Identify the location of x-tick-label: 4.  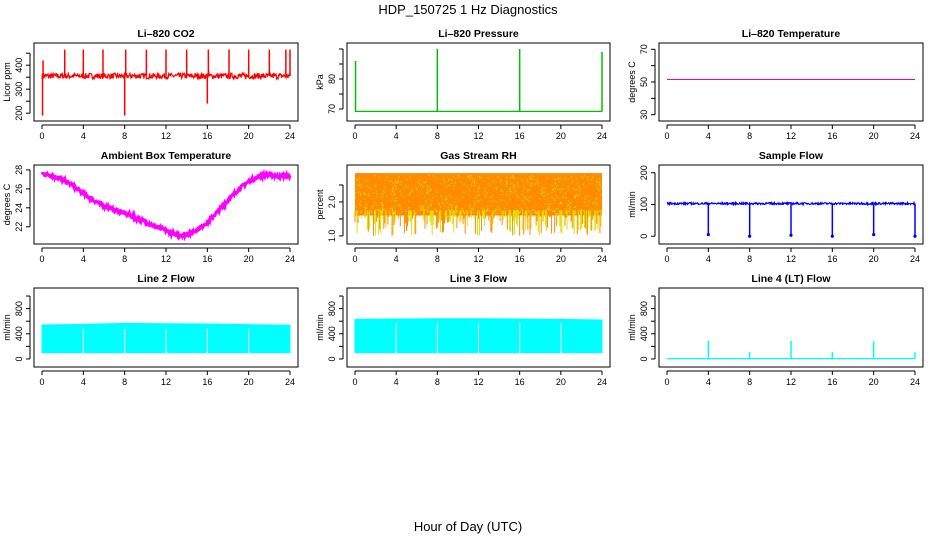
(708, 136).